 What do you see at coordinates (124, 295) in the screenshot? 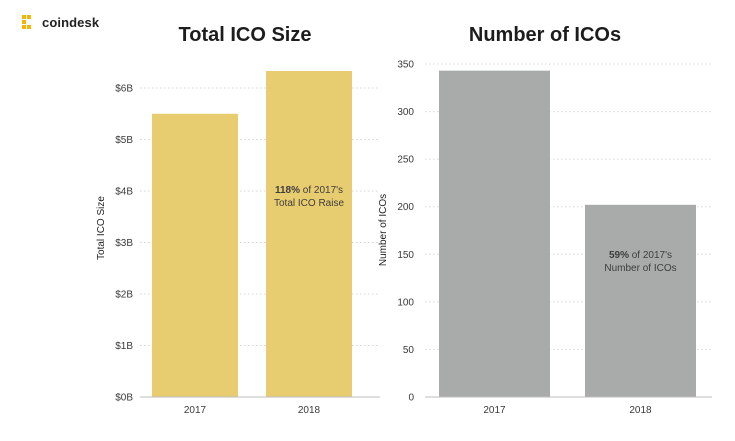
I see `total-ico-y-tick-label: $2B` at bounding box center [124, 295].